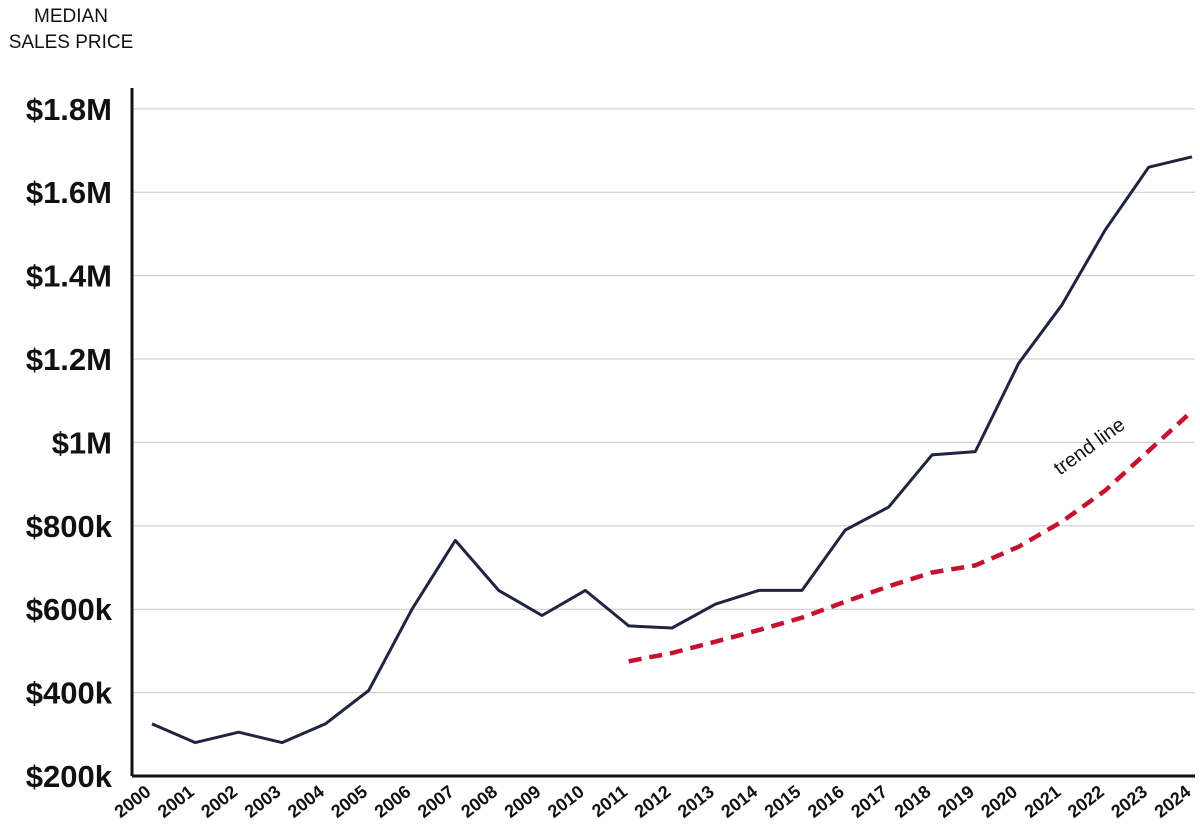 Image resolution: width=1200 pixels, height=840 pixels. What do you see at coordinates (69, 776) in the screenshot?
I see `y-tick-label: $200k` at bounding box center [69, 776].